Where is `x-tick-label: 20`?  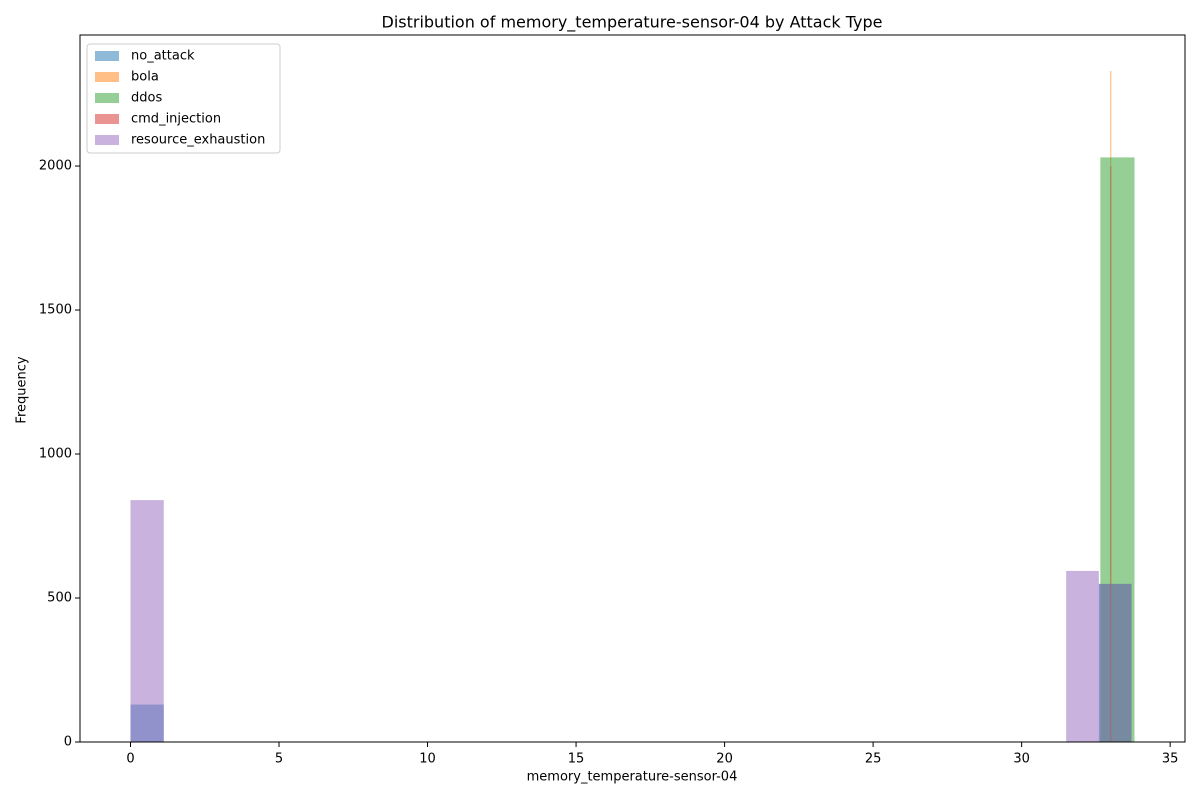
x-tick-label: 20 is located at coordinates (724, 759).